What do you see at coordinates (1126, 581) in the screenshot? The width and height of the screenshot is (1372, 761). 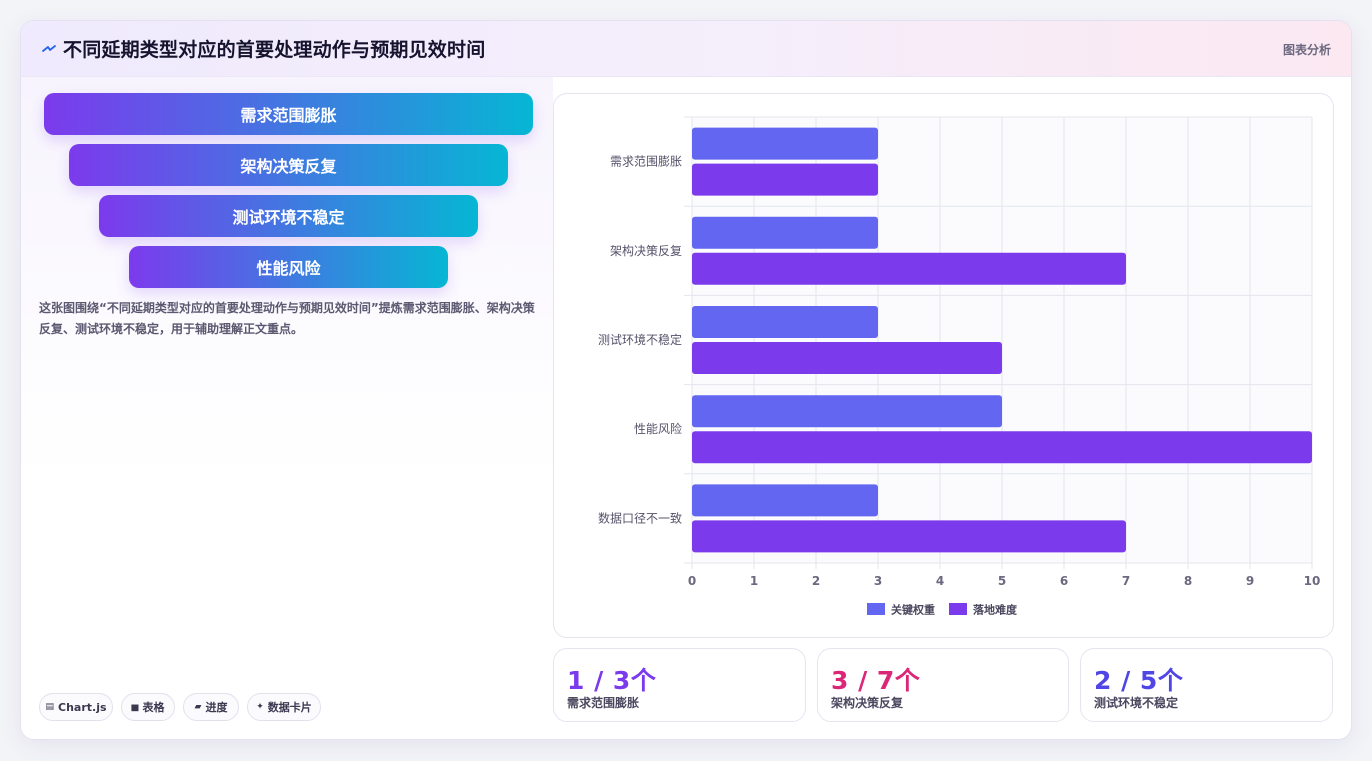 I see `x-tick-label: 7` at bounding box center [1126, 581].